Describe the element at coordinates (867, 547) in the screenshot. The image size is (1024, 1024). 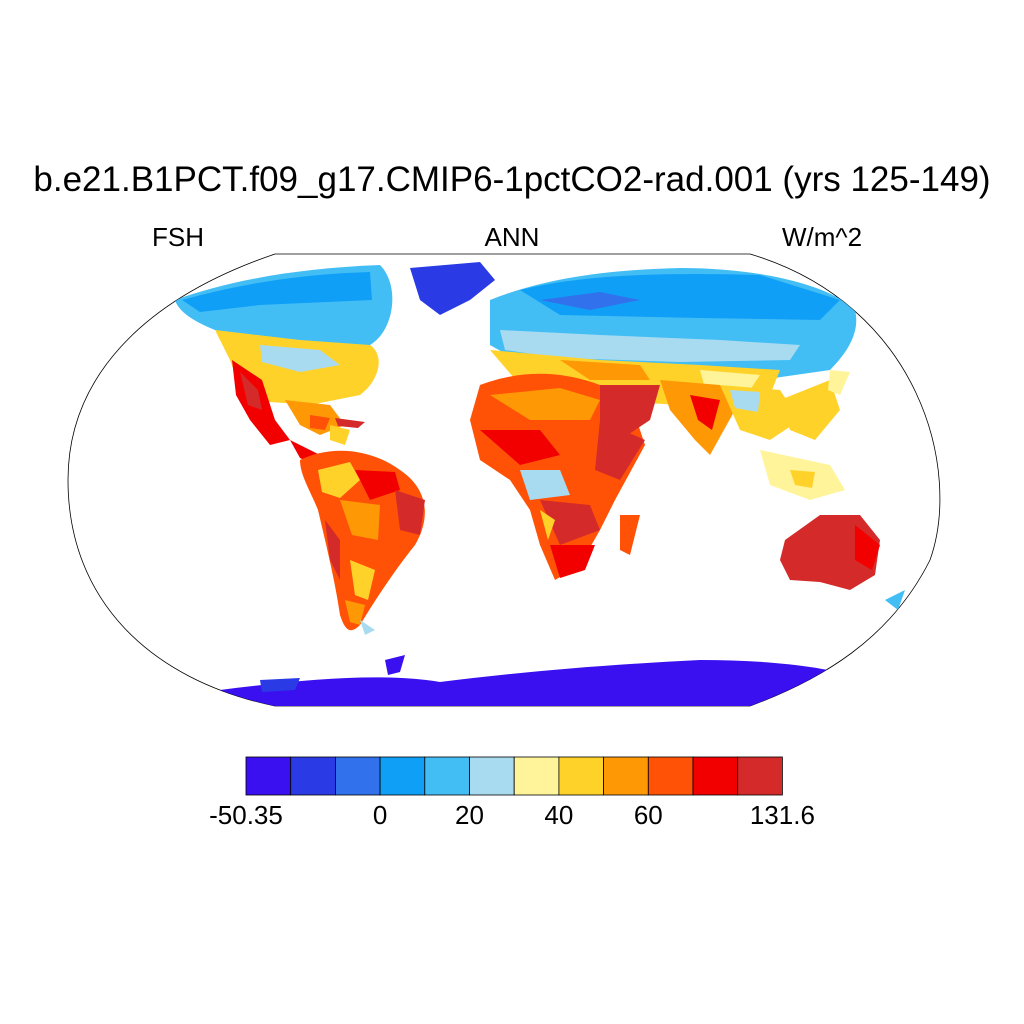
I see `australia-east` at that location.